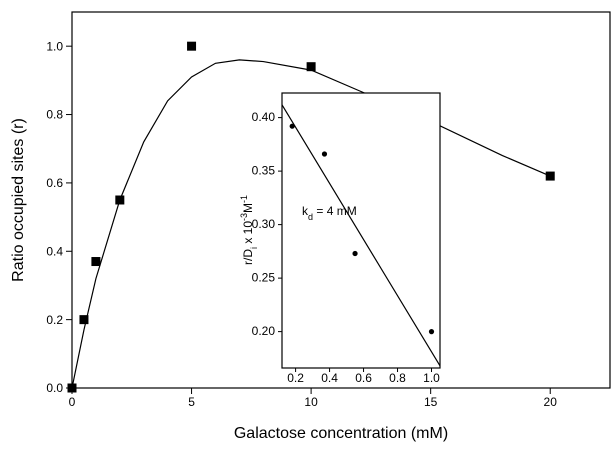  I want to click on label-part: = 4 mM, so click(335, 211).